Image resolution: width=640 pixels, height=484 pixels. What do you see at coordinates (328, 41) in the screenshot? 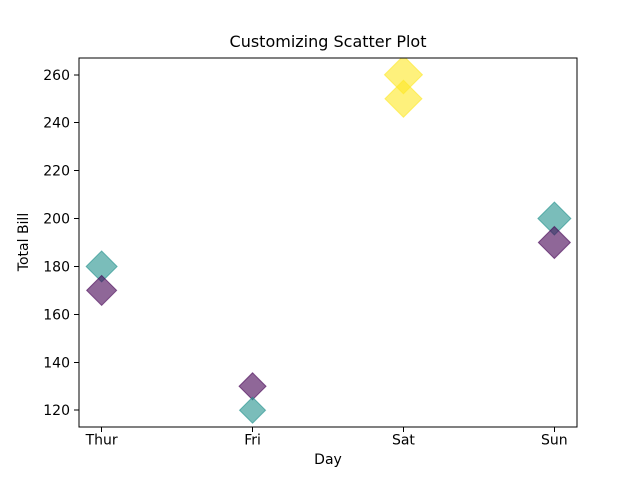
I see `chart-title: Customizing Scatter Plot` at bounding box center [328, 41].